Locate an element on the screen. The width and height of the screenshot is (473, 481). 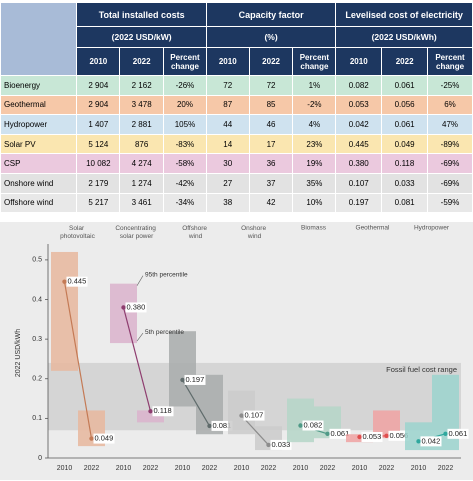
table-cell: 30 is located at coordinates (227, 163).